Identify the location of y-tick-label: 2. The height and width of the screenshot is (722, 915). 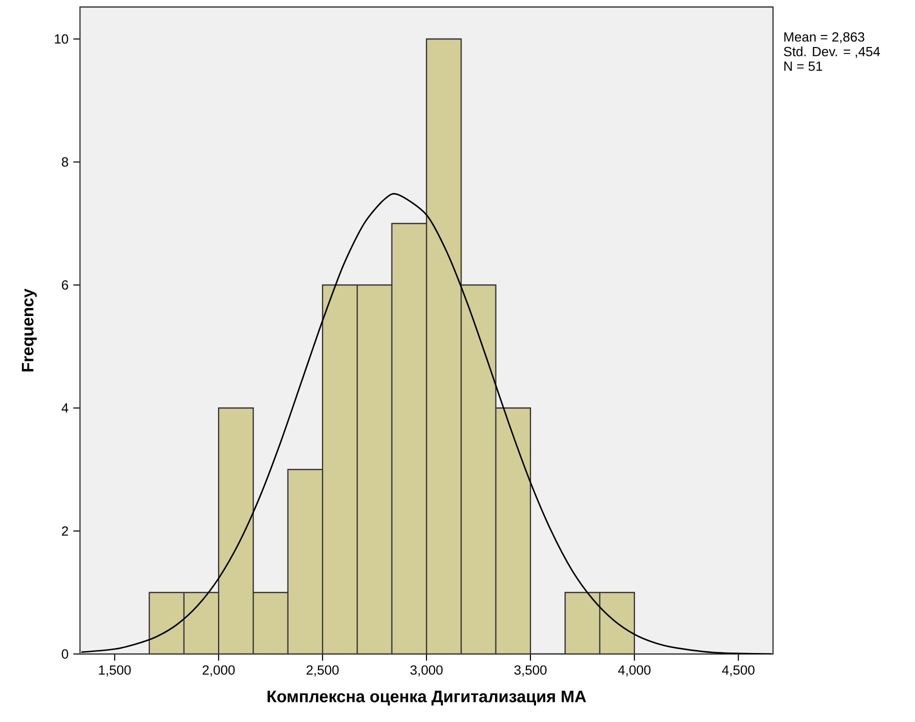
(65, 531).